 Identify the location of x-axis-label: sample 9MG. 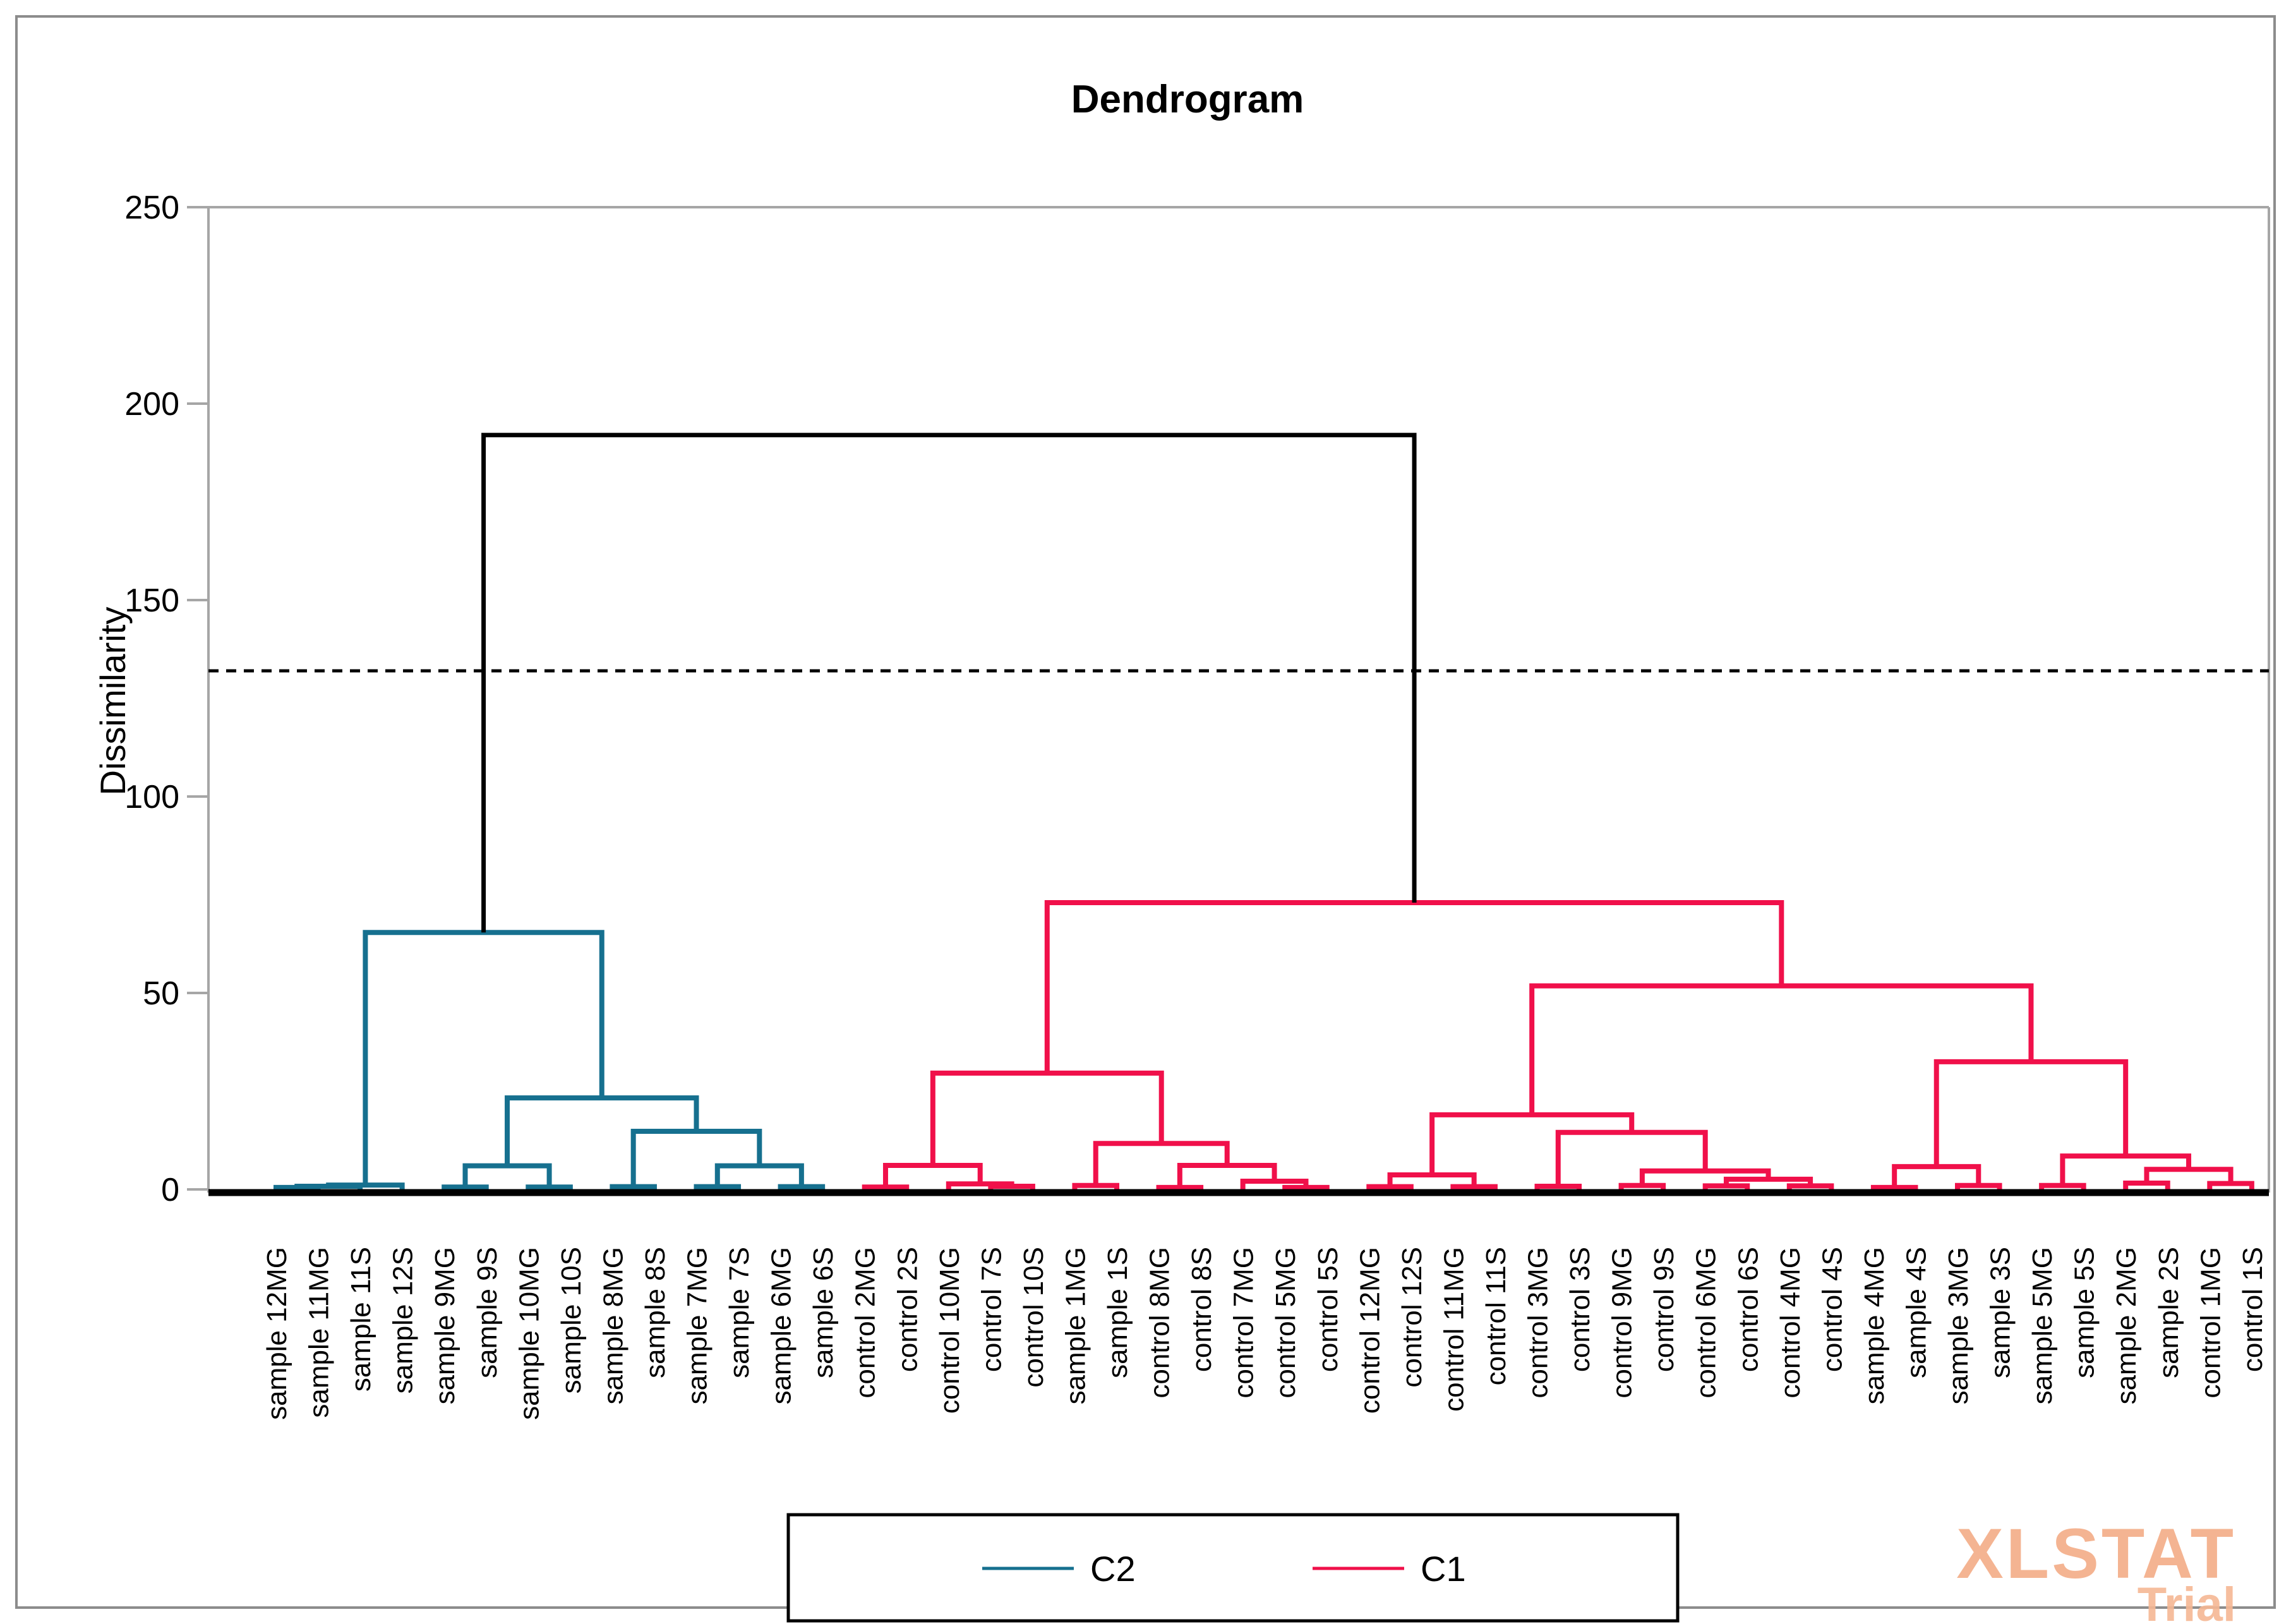
(445, 1325).